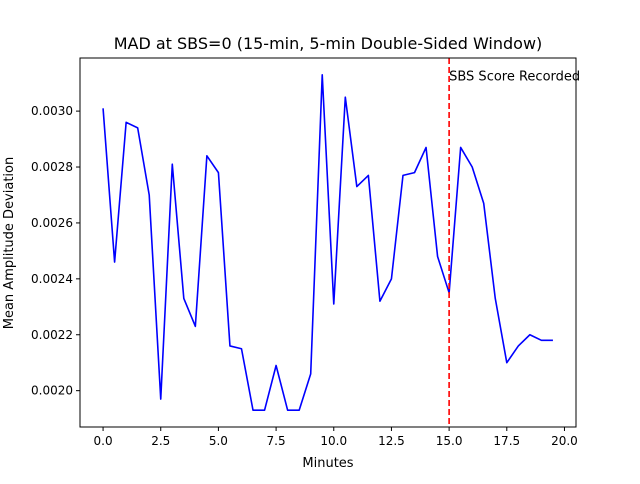 This screenshot has height=484, width=640. I want to click on x-tick-label: 17.5, so click(506, 441).